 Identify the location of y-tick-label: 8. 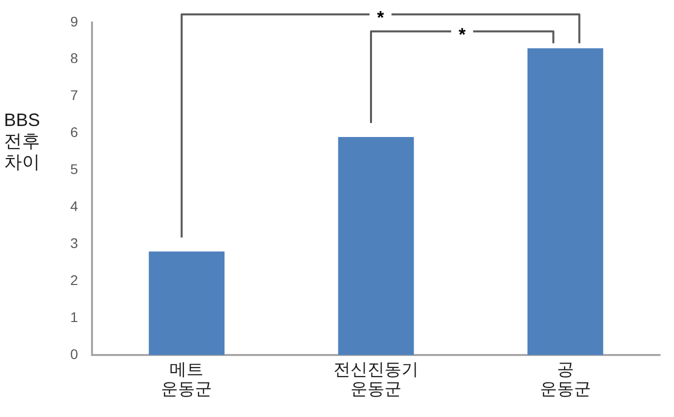
(74, 58).